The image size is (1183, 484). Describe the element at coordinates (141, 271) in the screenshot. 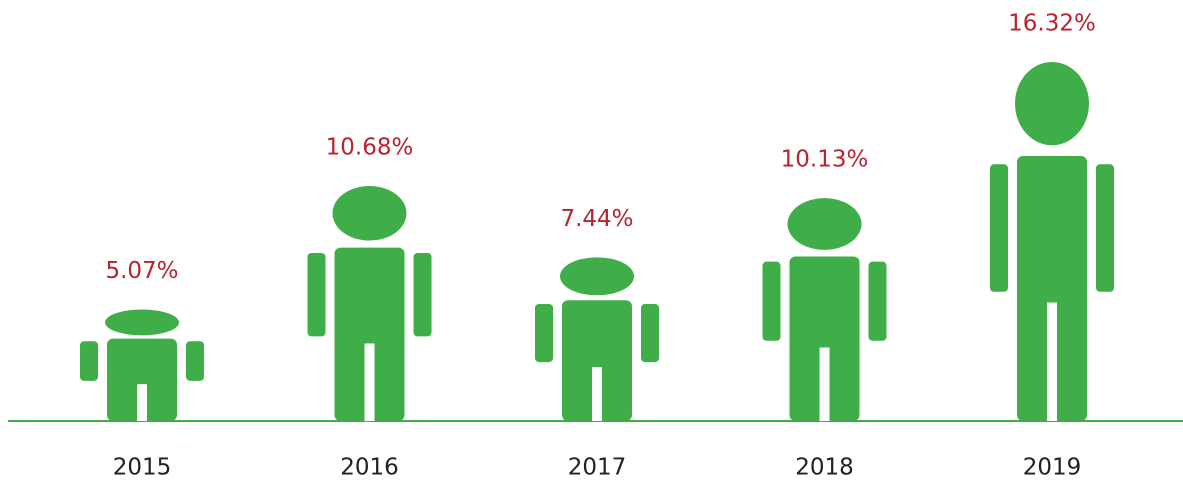

I see `value-label: 5.07%` at that location.